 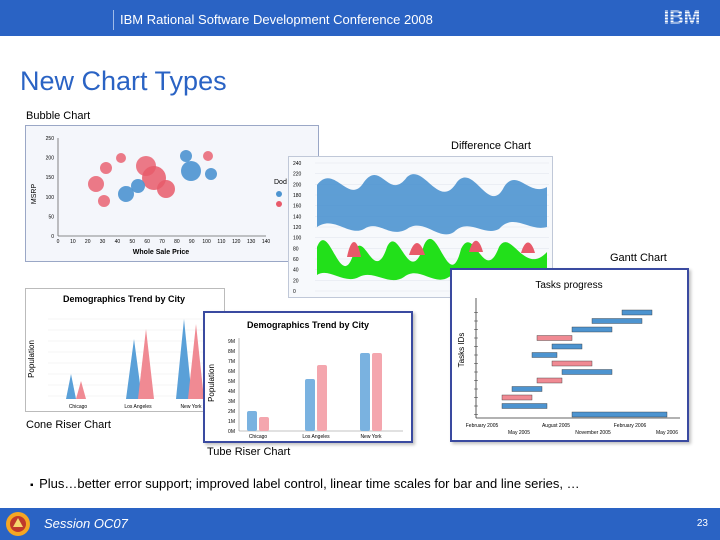 I want to click on difference-chart-svg: 0 20 40 60 80 100 120 140 160 180 200 220 240, so click(x=420, y=227).